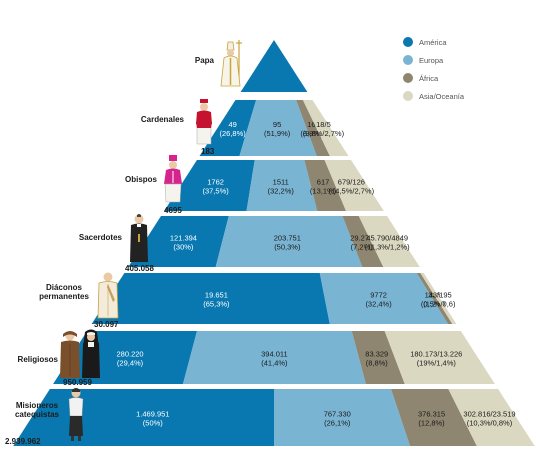  I want to click on value-america: 19.651, so click(216, 295).